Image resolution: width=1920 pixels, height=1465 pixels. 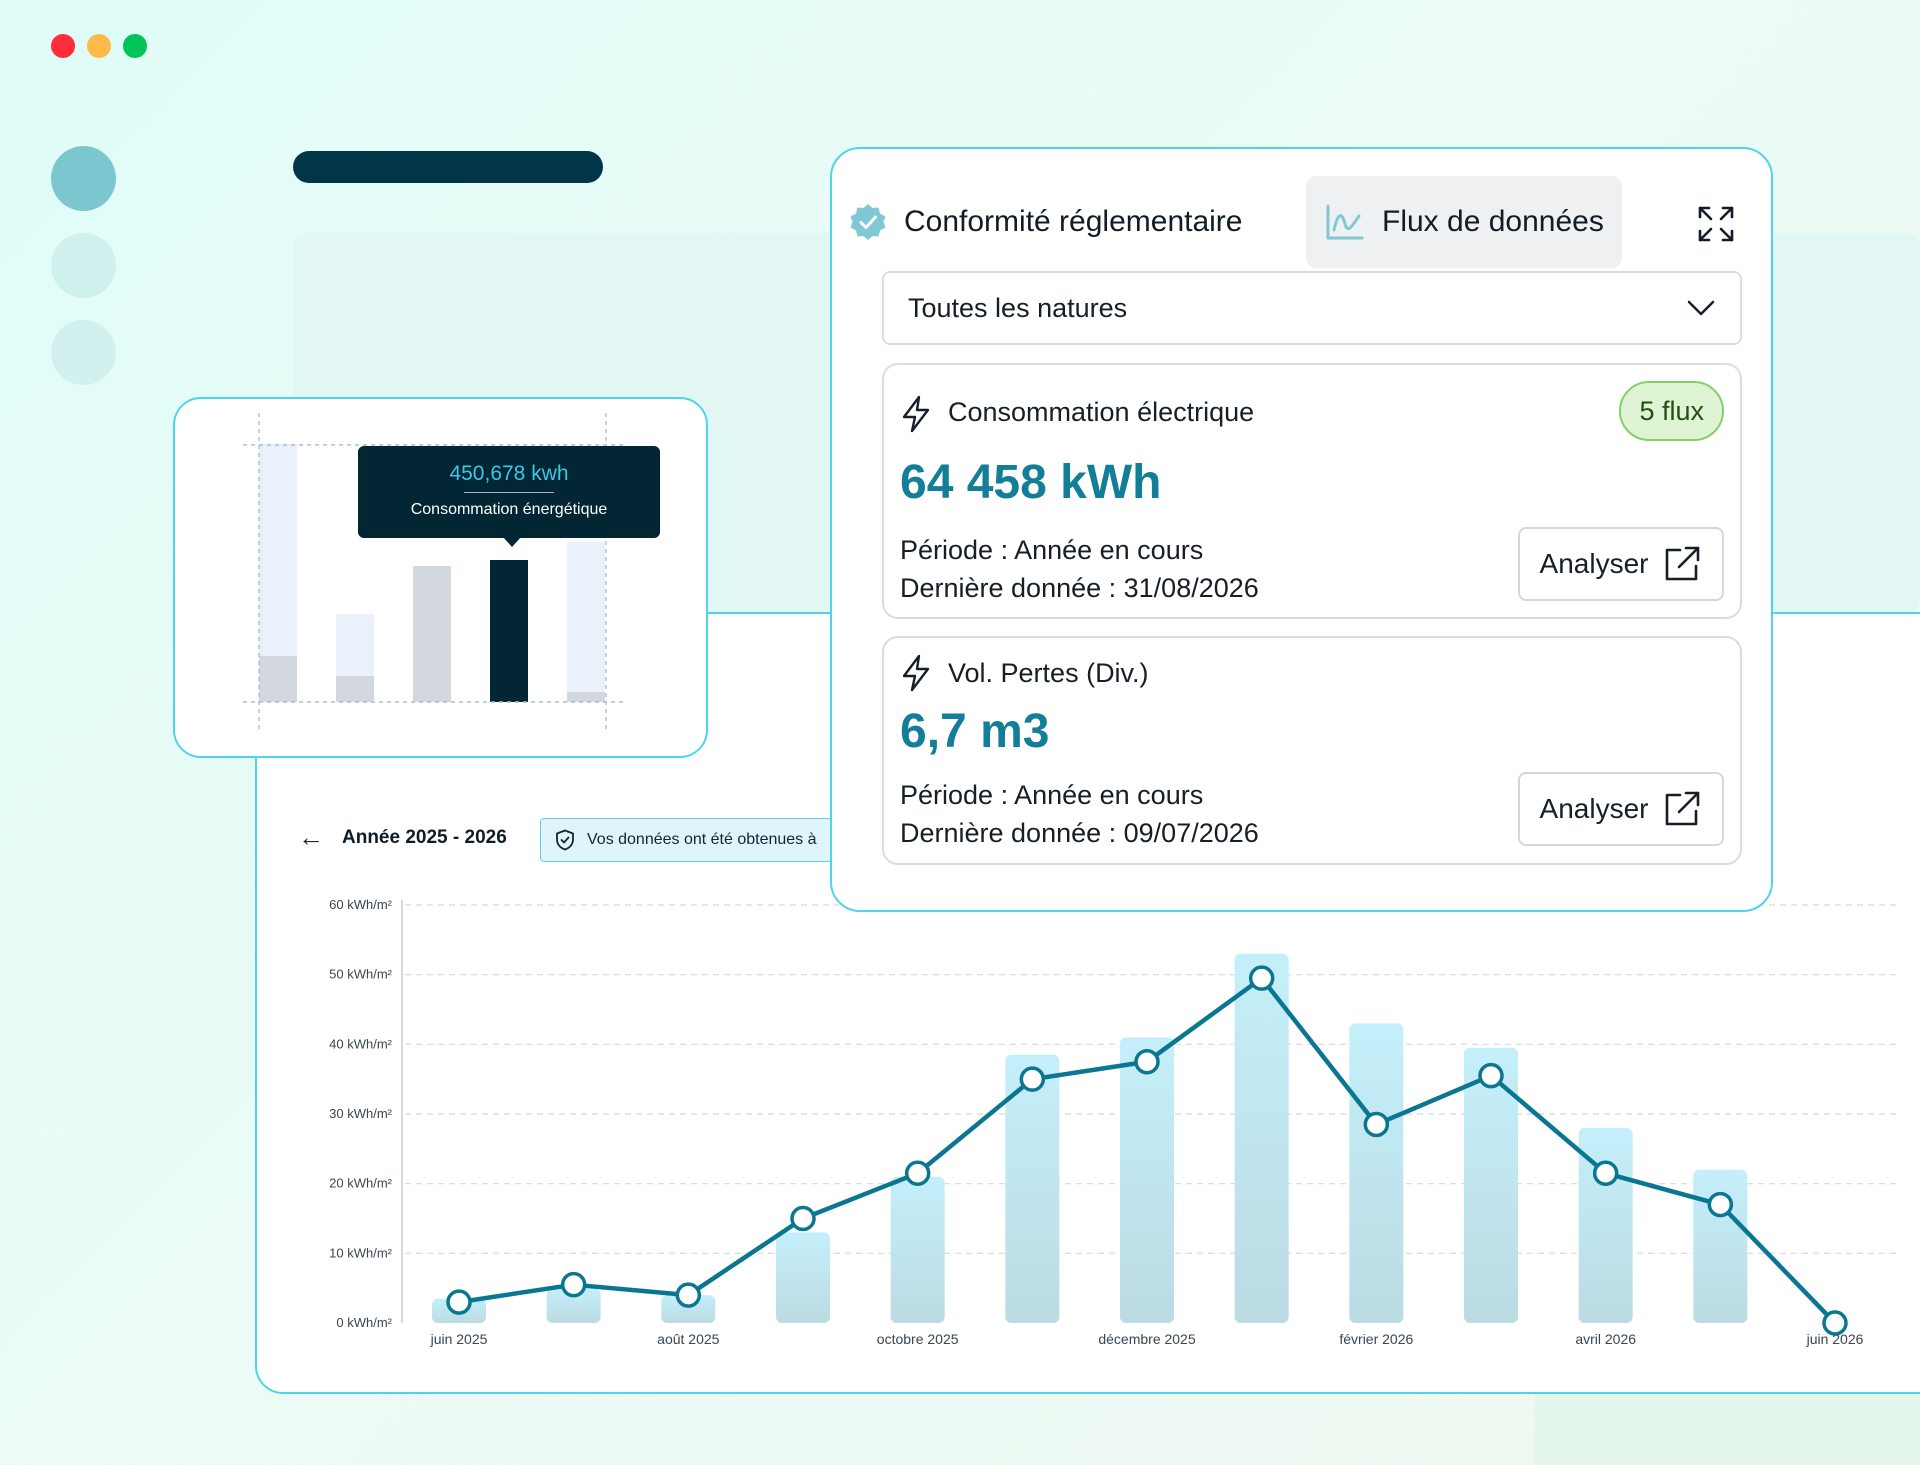 I want to click on data-source-badge: Vos données ont été obtenues à, so click(x=690, y=840).